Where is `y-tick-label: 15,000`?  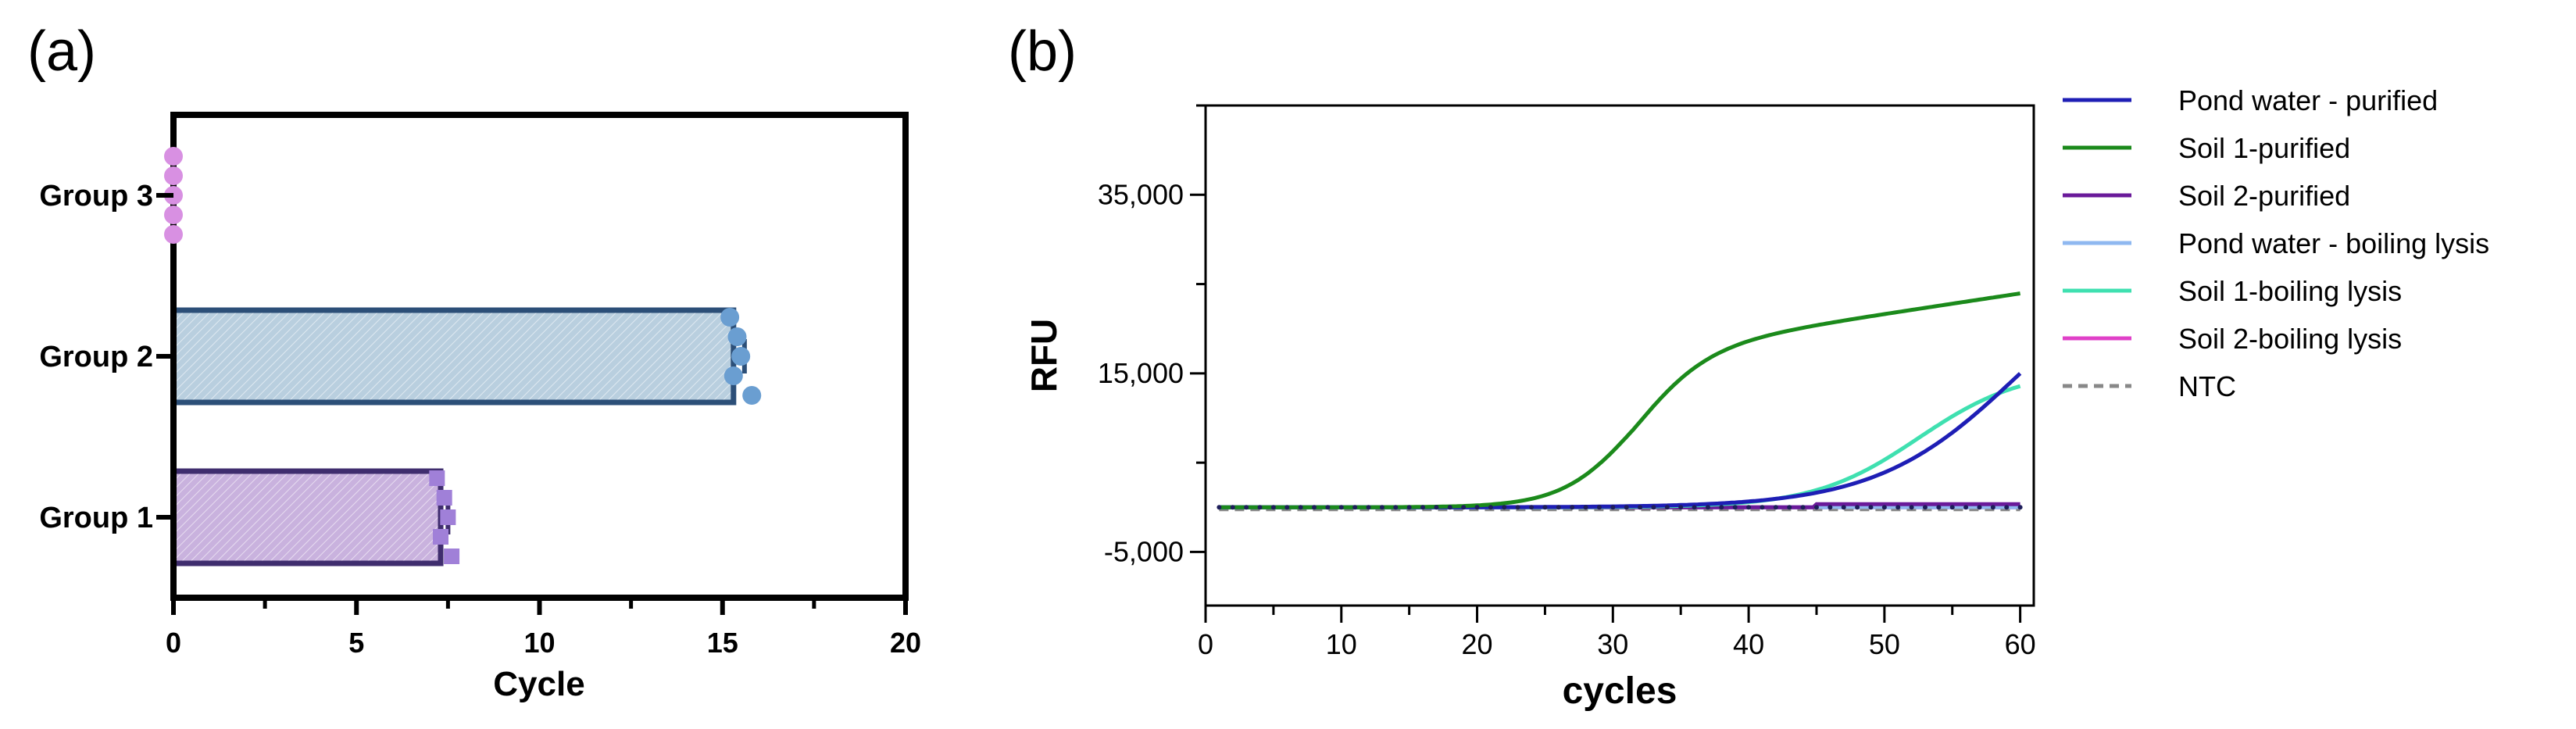
y-tick-label: 15,000 is located at coordinates (1141, 373).